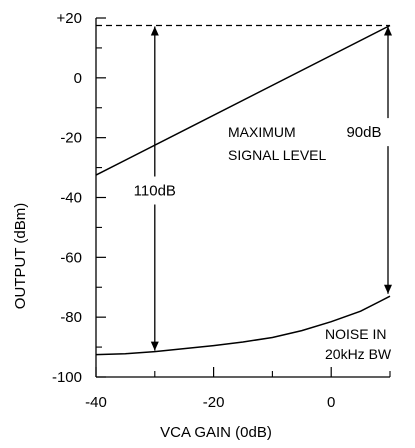 The image size is (415, 448). Describe the element at coordinates (277, 155) in the screenshot. I see `signal-label-line2: SIGNAL LEVEL` at that location.